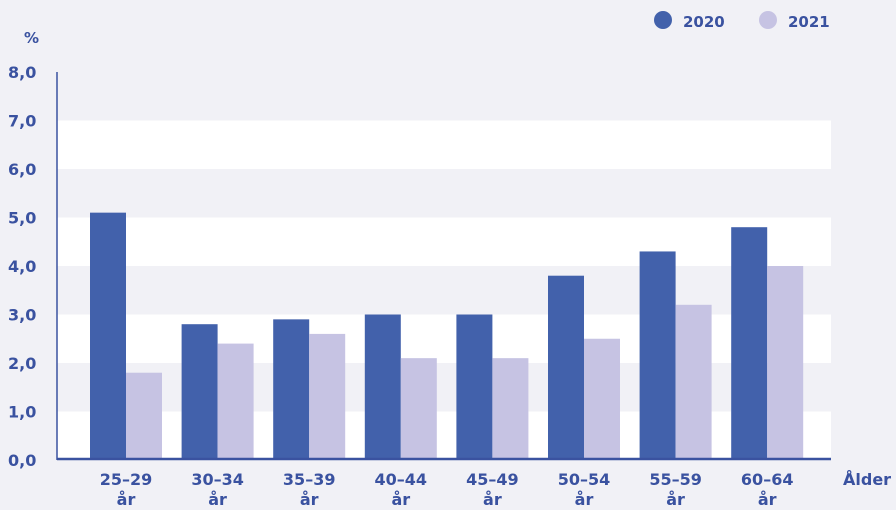 The image size is (896, 510). I want to click on legend-swatch-2021, so click(768, 20).